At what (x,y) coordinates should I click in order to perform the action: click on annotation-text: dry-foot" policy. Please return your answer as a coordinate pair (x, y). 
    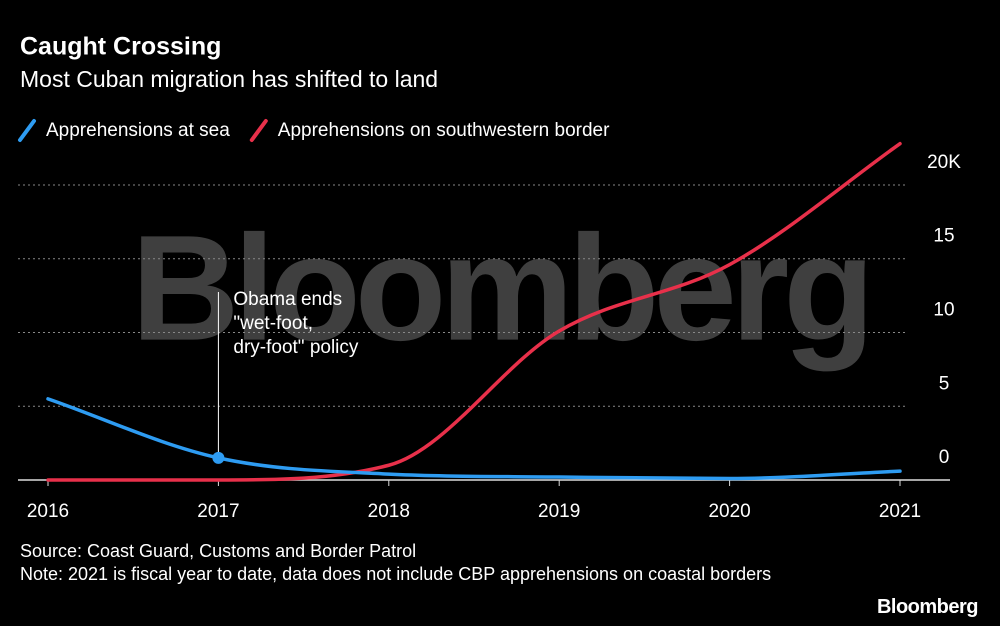
    Looking at the image, I should click on (296, 347).